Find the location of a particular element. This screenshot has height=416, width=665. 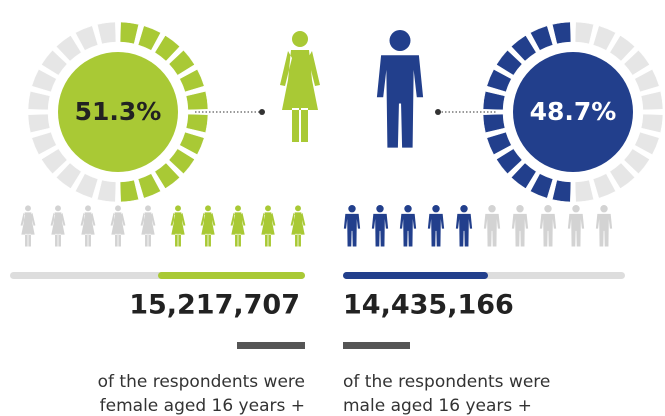

female-bar is located at coordinates (231, 275).